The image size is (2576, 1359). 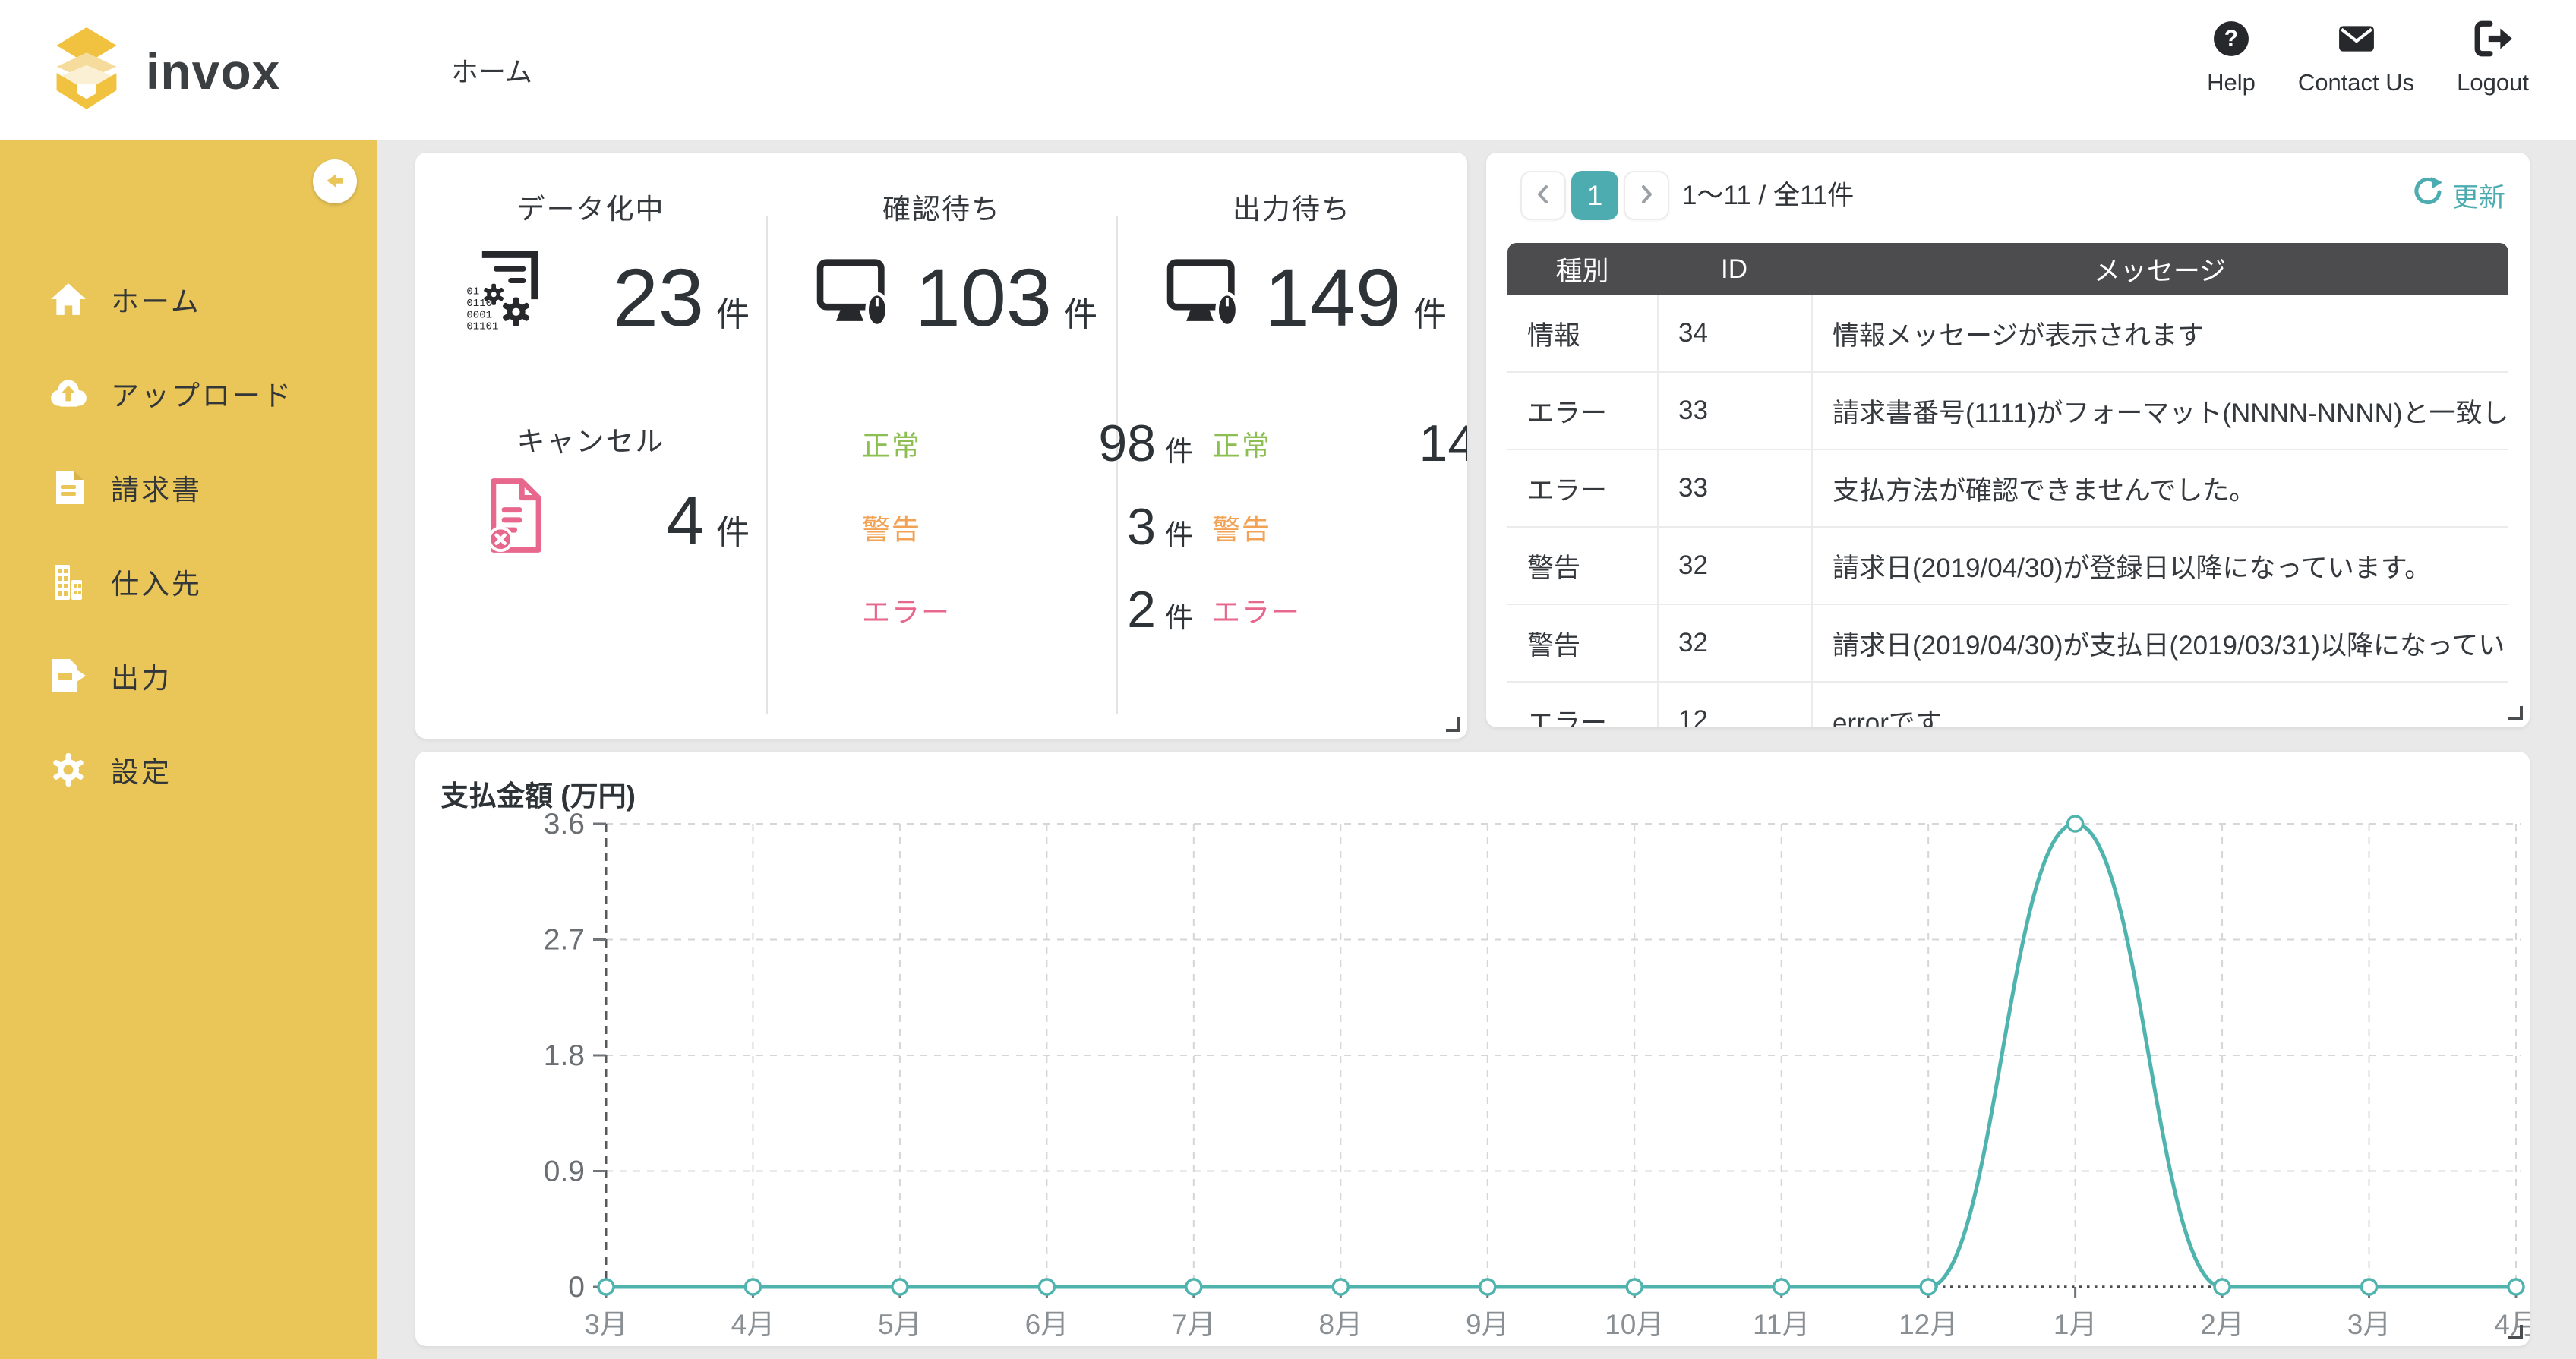 What do you see at coordinates (491, 71) in the screenshot?
I see `breadcrumb: ホーム` at bounding box center [491, 71].